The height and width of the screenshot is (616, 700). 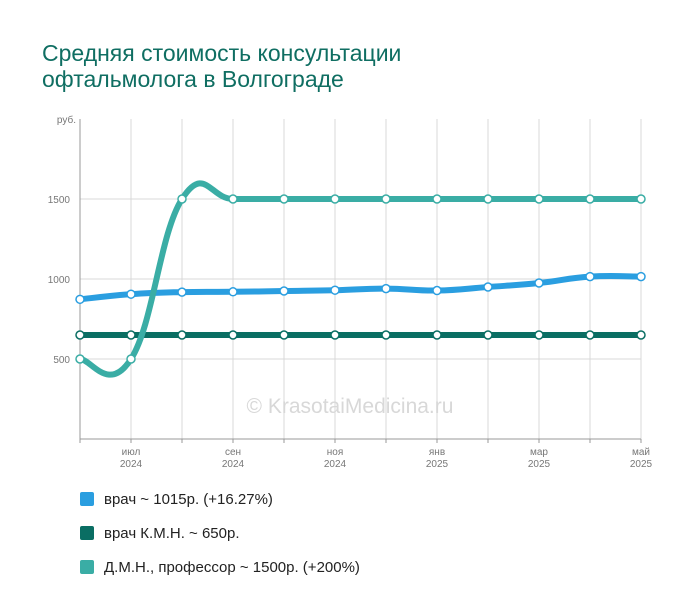 I want to click on legend-label: Д.М.Н., профессор ~ 1500р. (+200%), so click(x=232, y=567).